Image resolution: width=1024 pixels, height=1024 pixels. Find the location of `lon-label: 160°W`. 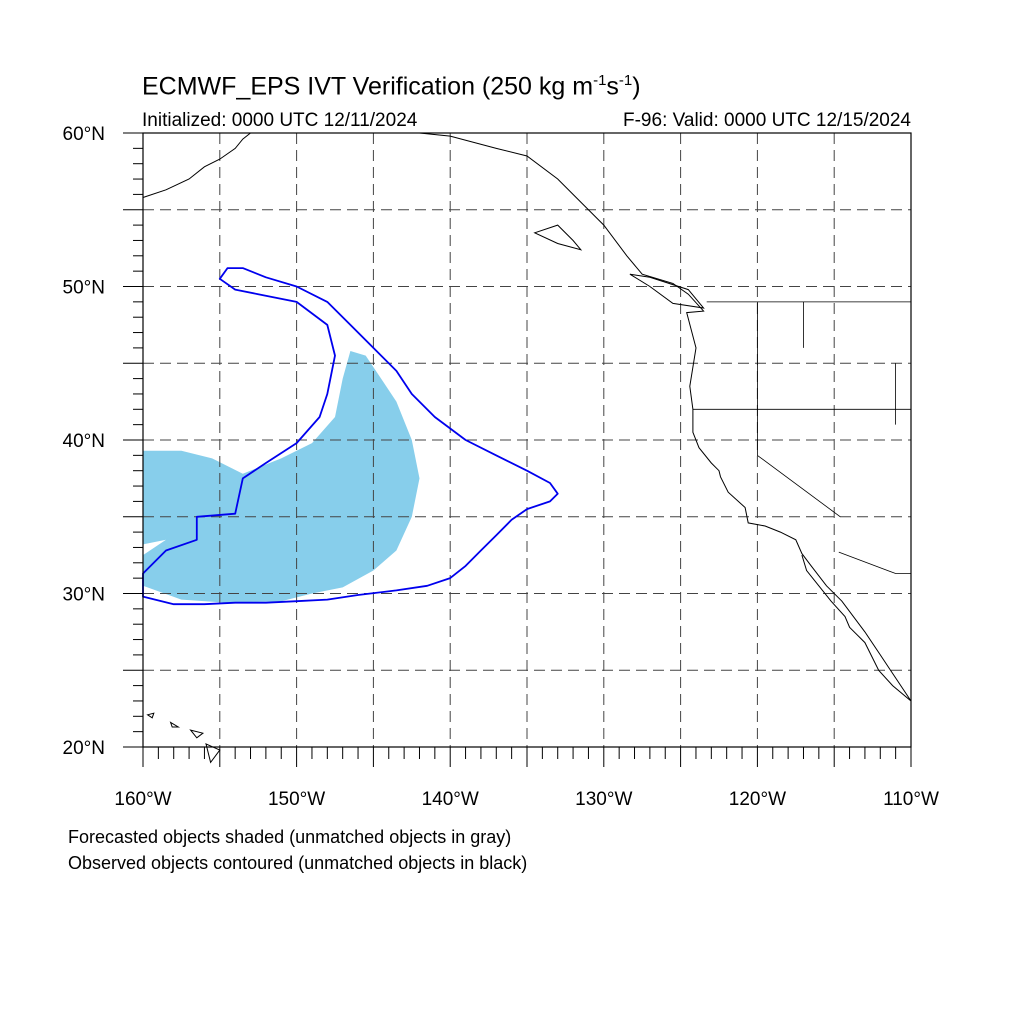

lon-label: 160°W is located at coordinates (142, 799).